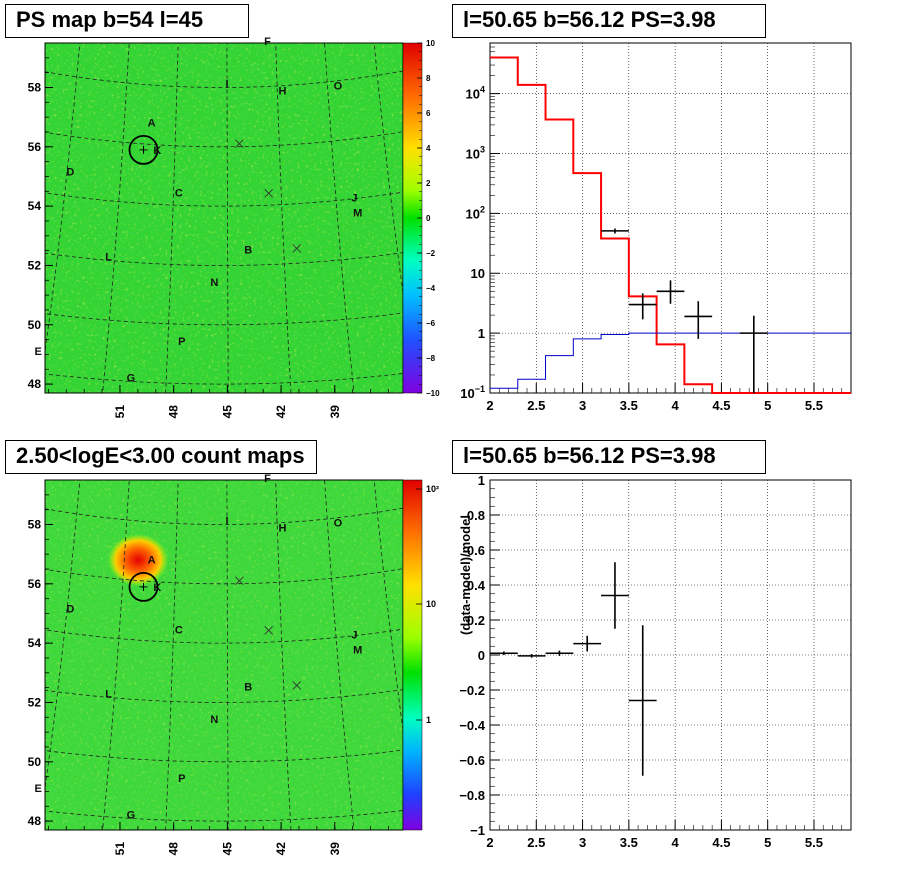  Describe the element at coordinates (357, 213) in the screenshot. I see `source-label: M` at that location.